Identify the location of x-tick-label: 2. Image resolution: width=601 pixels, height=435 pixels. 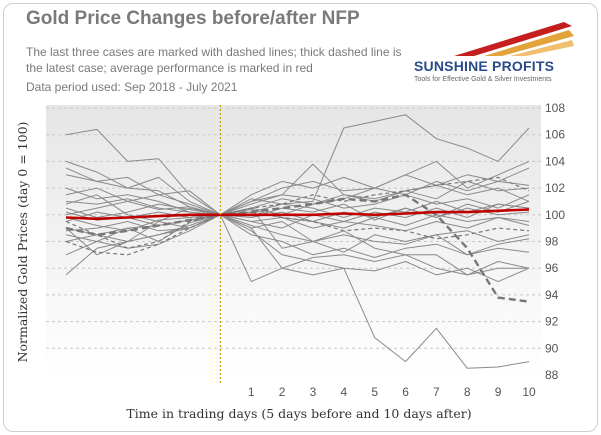
(282, 392).